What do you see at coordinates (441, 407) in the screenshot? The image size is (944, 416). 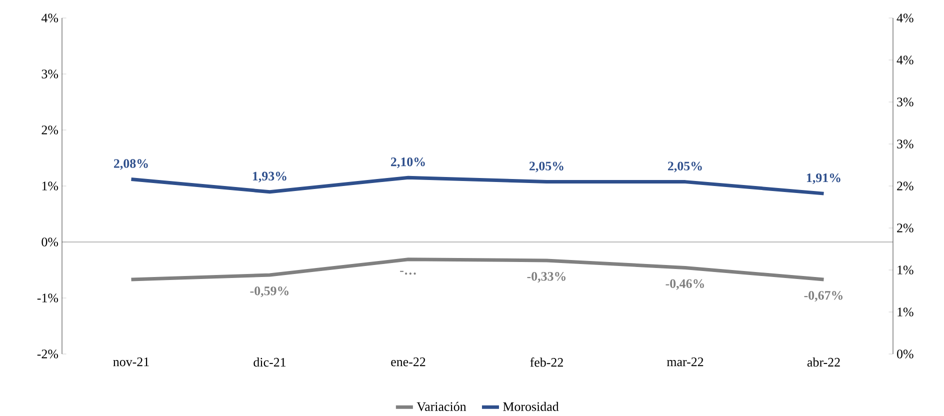 I see `legend-label: Variación` at bounding box center [441, 407].